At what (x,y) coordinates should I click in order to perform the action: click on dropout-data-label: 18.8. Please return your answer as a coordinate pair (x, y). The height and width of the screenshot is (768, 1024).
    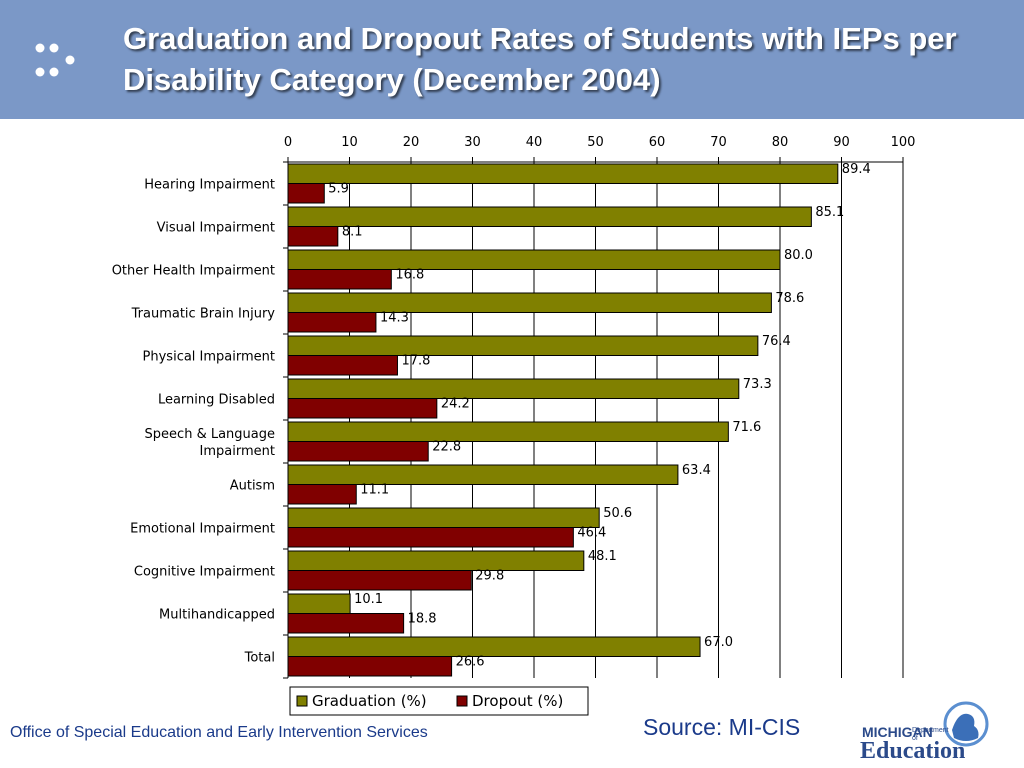
    Looking at the image, I should click on (422, 618).